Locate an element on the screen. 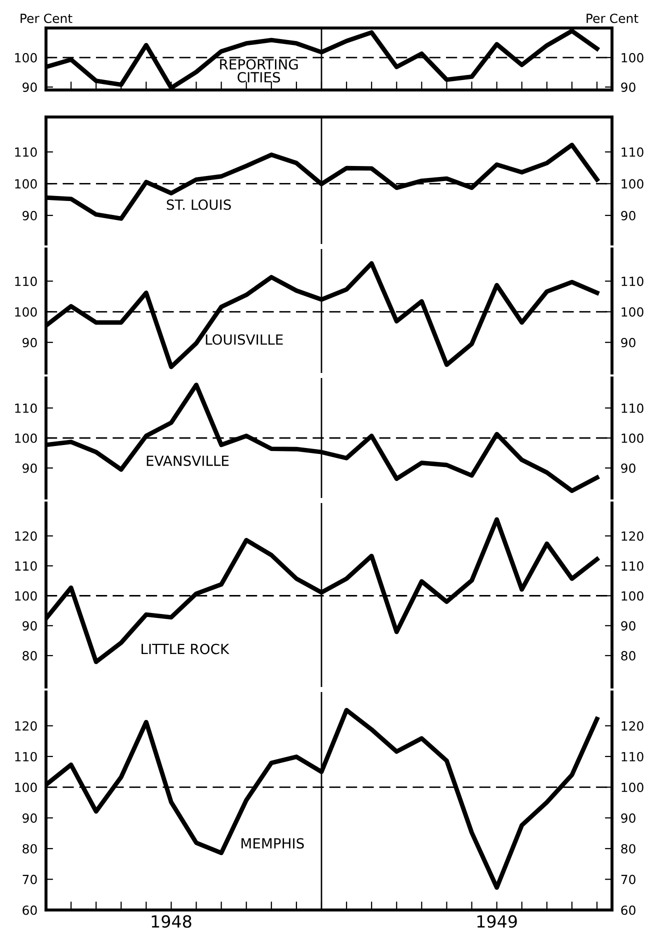 The width and height of the screenshot is (665, 934). x-tick-label: 1948 is located at coordinates (172, 921).